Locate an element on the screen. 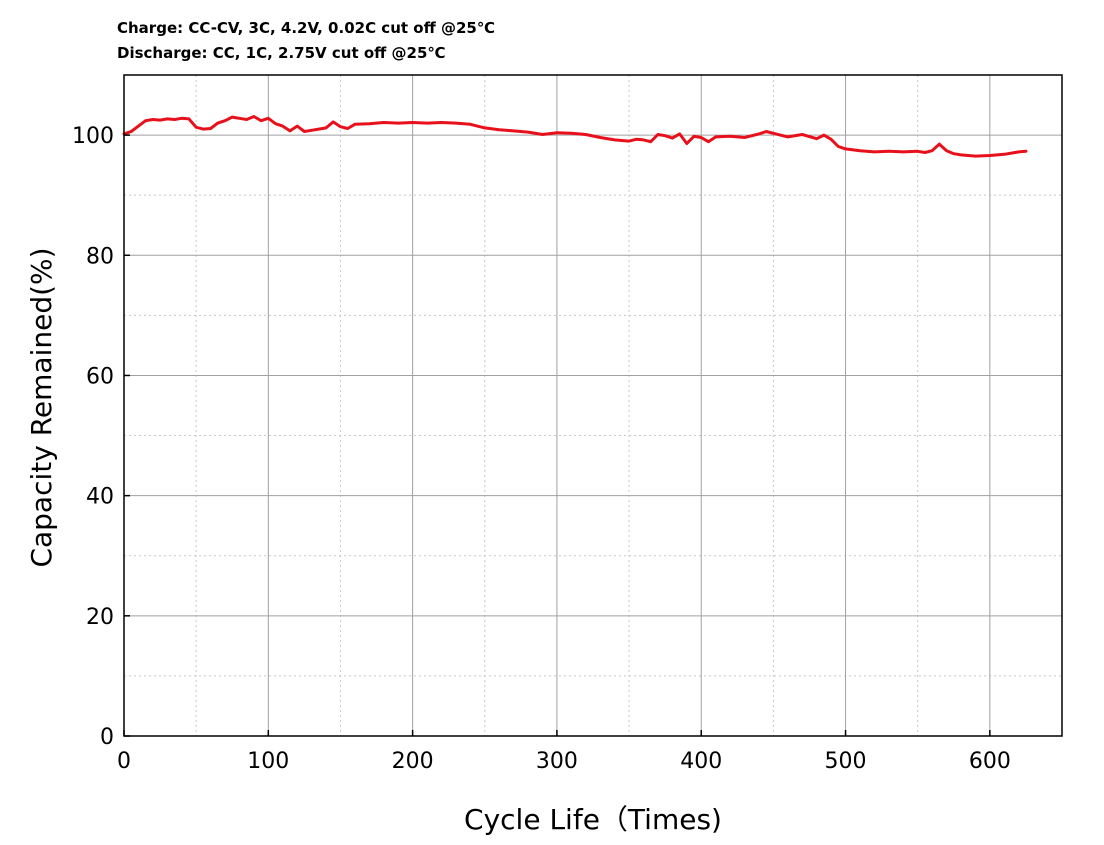 This screenshot has height=845, width=1104. x-axis-title: Cycle Life（Times) is located at coordinates (593, 819).